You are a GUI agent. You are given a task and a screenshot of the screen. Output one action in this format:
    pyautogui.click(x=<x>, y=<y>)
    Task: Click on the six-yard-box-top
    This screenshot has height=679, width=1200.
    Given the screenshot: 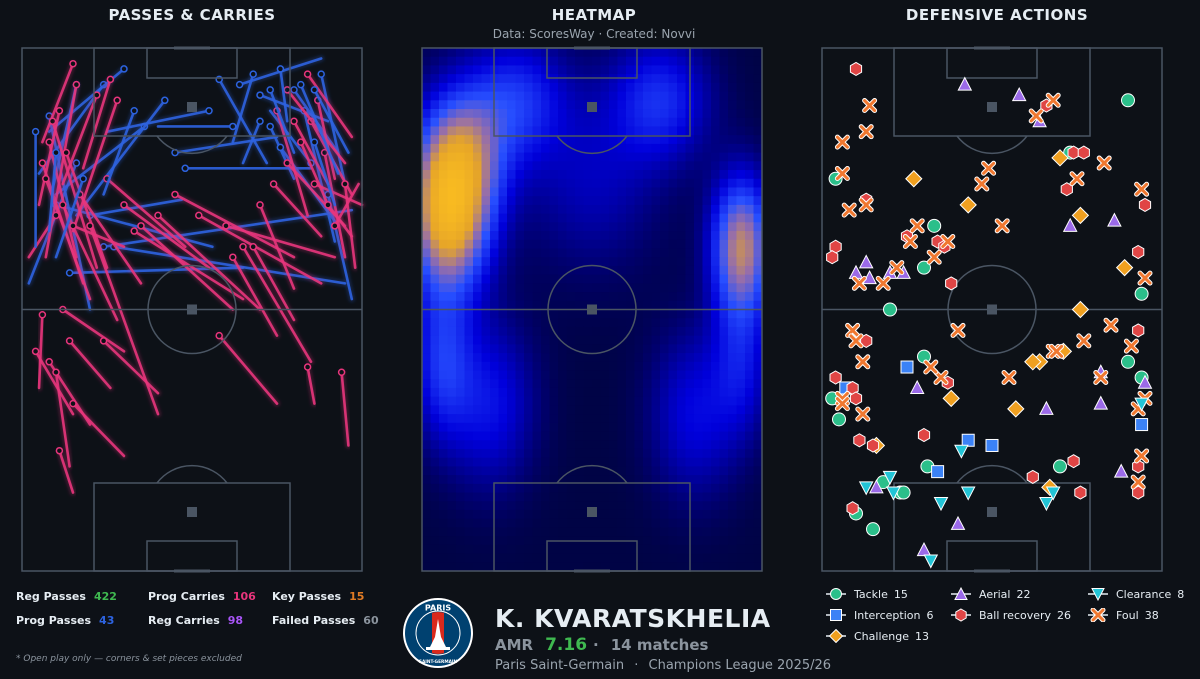 What is the action you would take?
    pyautogui.click(x=192, y=63)
    